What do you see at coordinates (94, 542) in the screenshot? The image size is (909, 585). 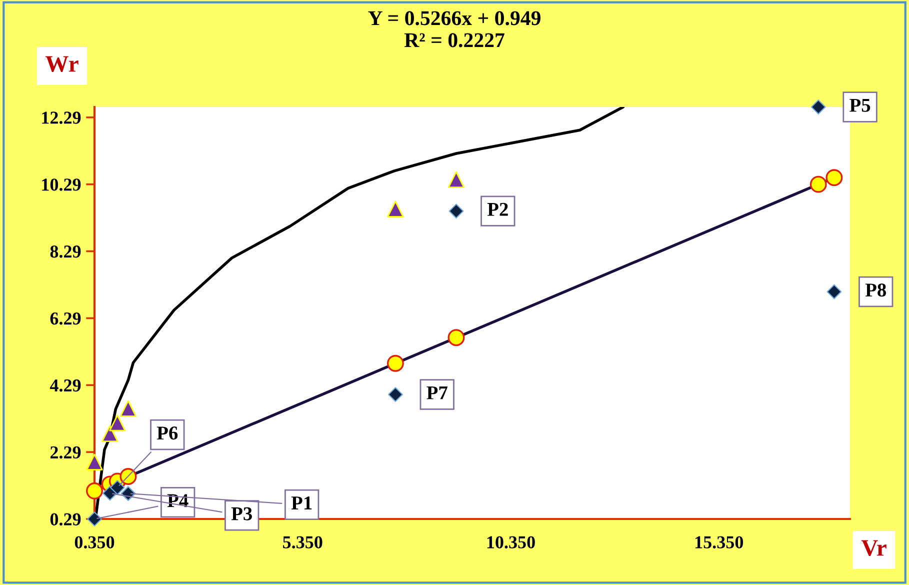 I see `x-tick-label: 0.350` at bounding box center [94, 542].